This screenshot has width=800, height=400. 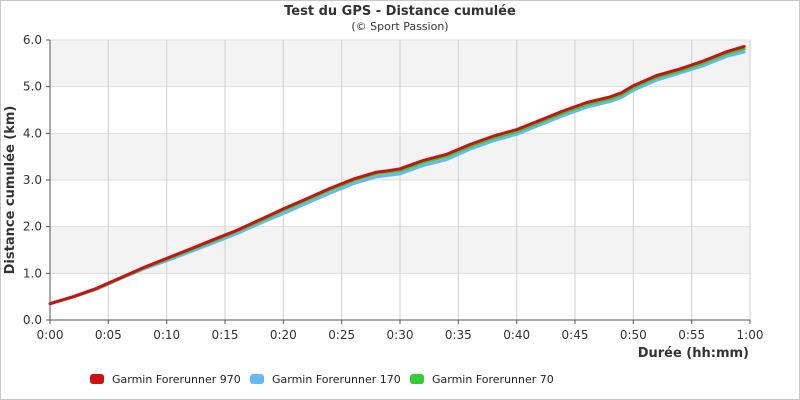 I want to click on y-tick-label: 0.0, so click(x=32, y=320).